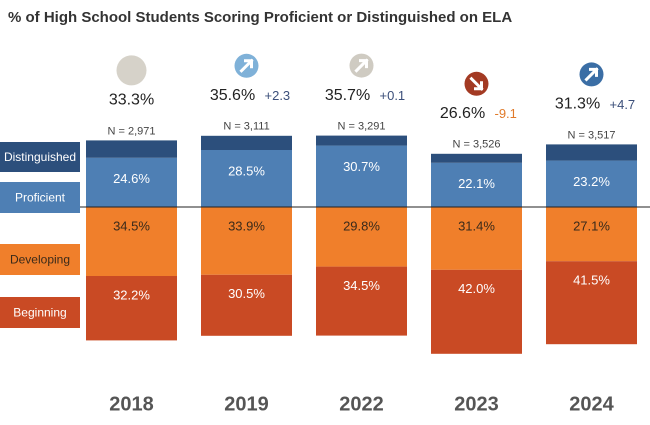 The width and height of the screenshot is (650, 425). Describe the element at coordinates (246, 170) in the screenshot. I see `value-label: 28.5%` at that location.